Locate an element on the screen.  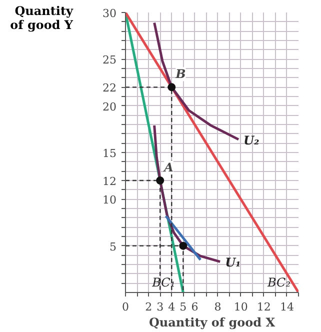
y-tick-label: 30 is located at coordinates (109, 13).